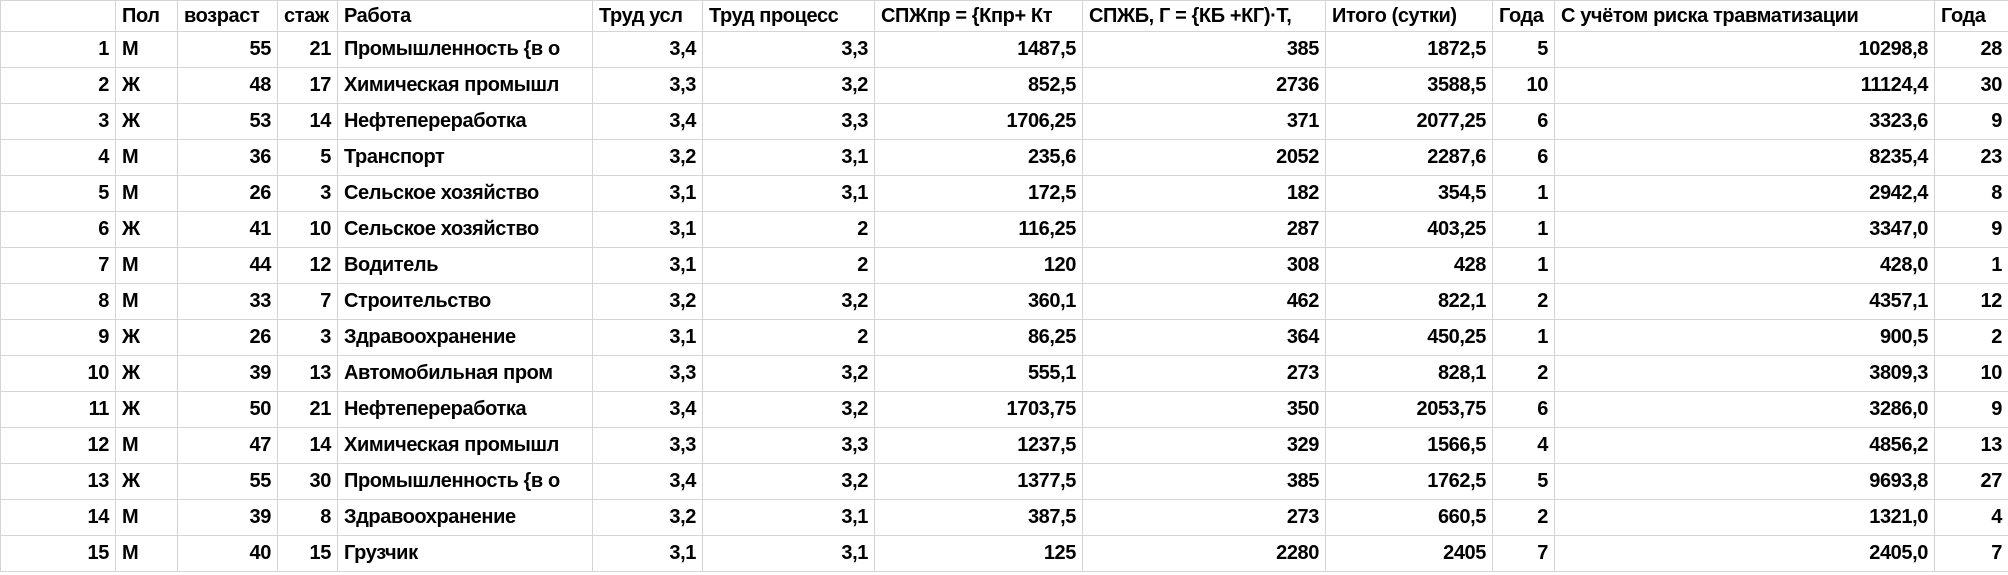 The image size is (2008, 575). Describe the element at coordinates (1409, 337) in the screenshot. I see `cell: 450,25` at that location.